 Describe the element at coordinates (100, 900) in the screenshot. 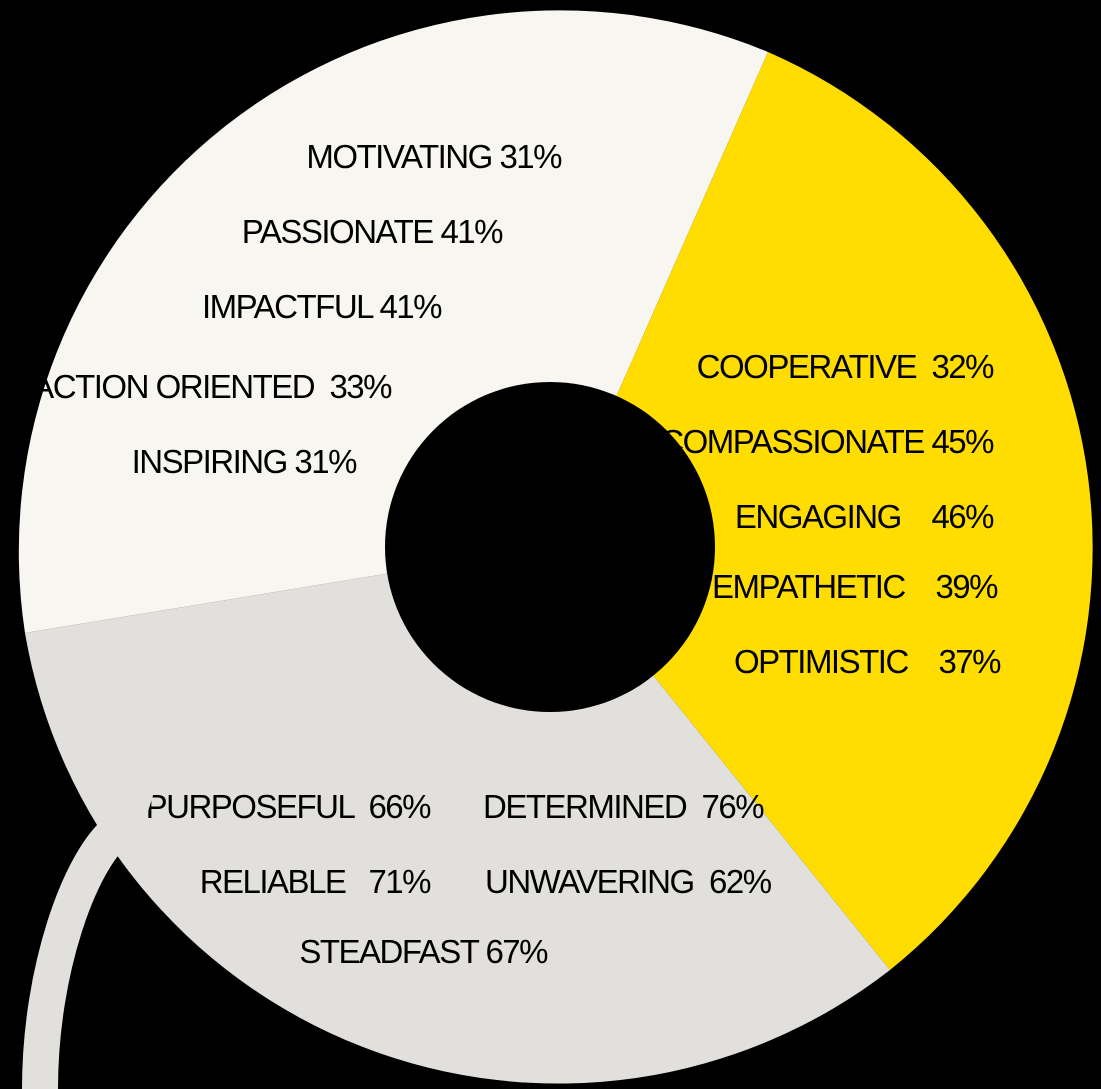

I see `curved-arrow-icon` at that location.